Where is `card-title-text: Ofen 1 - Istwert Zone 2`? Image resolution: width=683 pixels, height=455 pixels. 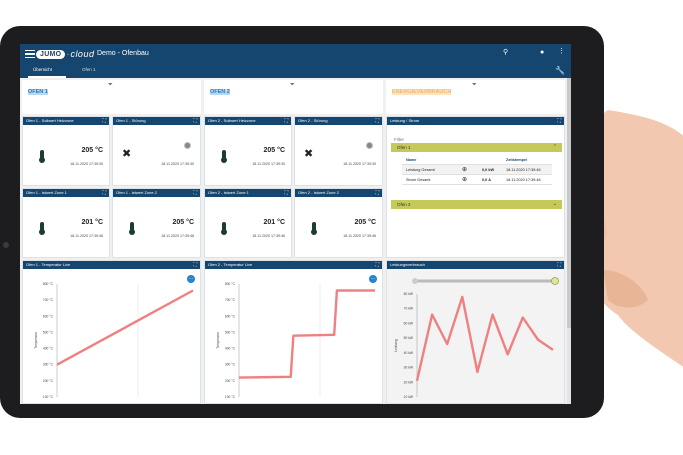 card-title-text: Ofen 1 - Istwert Zone 2 is located at coordinates (136, 192).